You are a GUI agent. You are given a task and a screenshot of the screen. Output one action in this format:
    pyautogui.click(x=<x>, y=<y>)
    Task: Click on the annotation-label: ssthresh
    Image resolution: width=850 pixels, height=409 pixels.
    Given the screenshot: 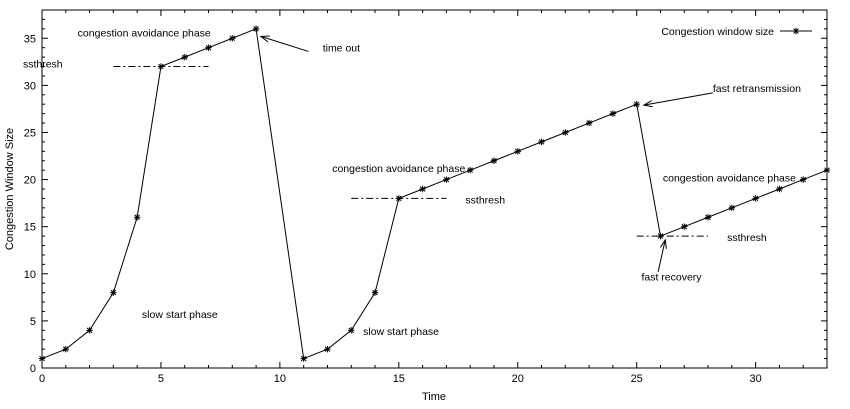 What is the action you would take?
    pyautogui.click(x=43, y=64)
    